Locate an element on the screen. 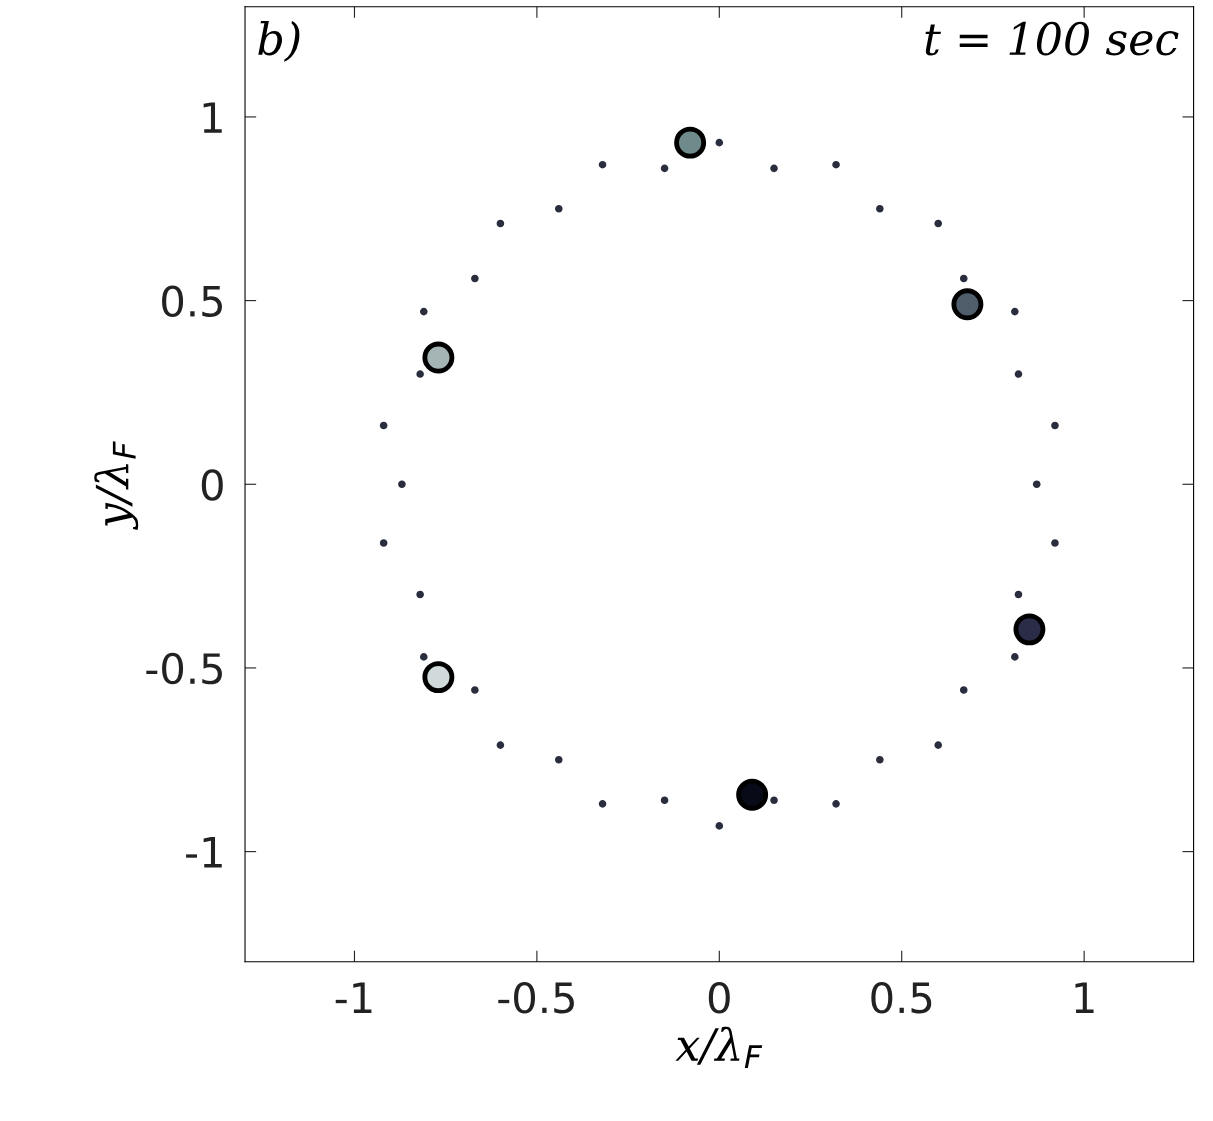  y-tick-label: -0.5 is located at coordinates (184, 668).